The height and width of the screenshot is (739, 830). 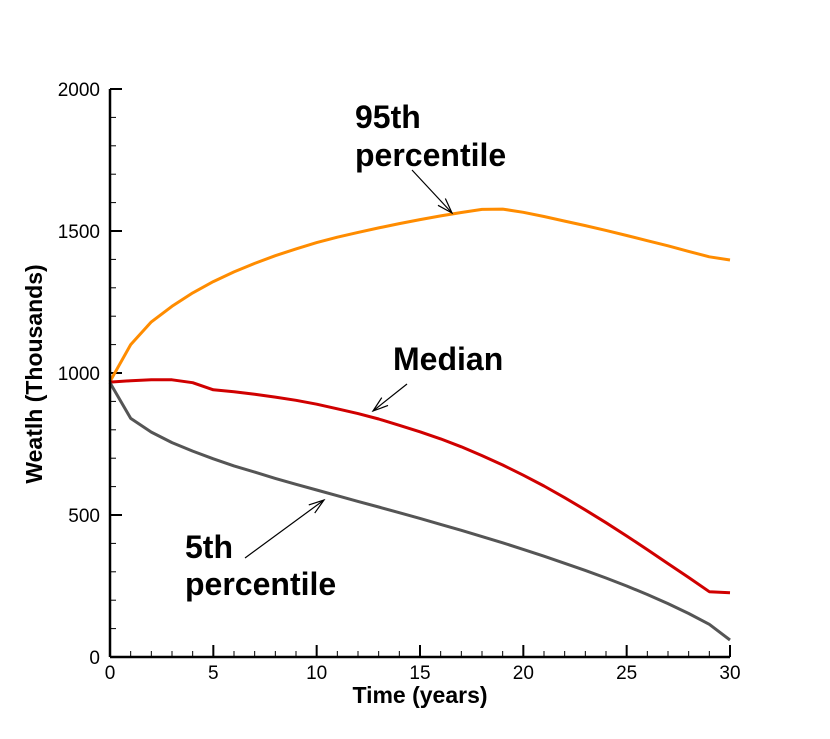 What do you see at coordinates (284, 529) in the screenshot?
I see `annotation-arrow-5th-percentile` at bounding box center [284, 529].